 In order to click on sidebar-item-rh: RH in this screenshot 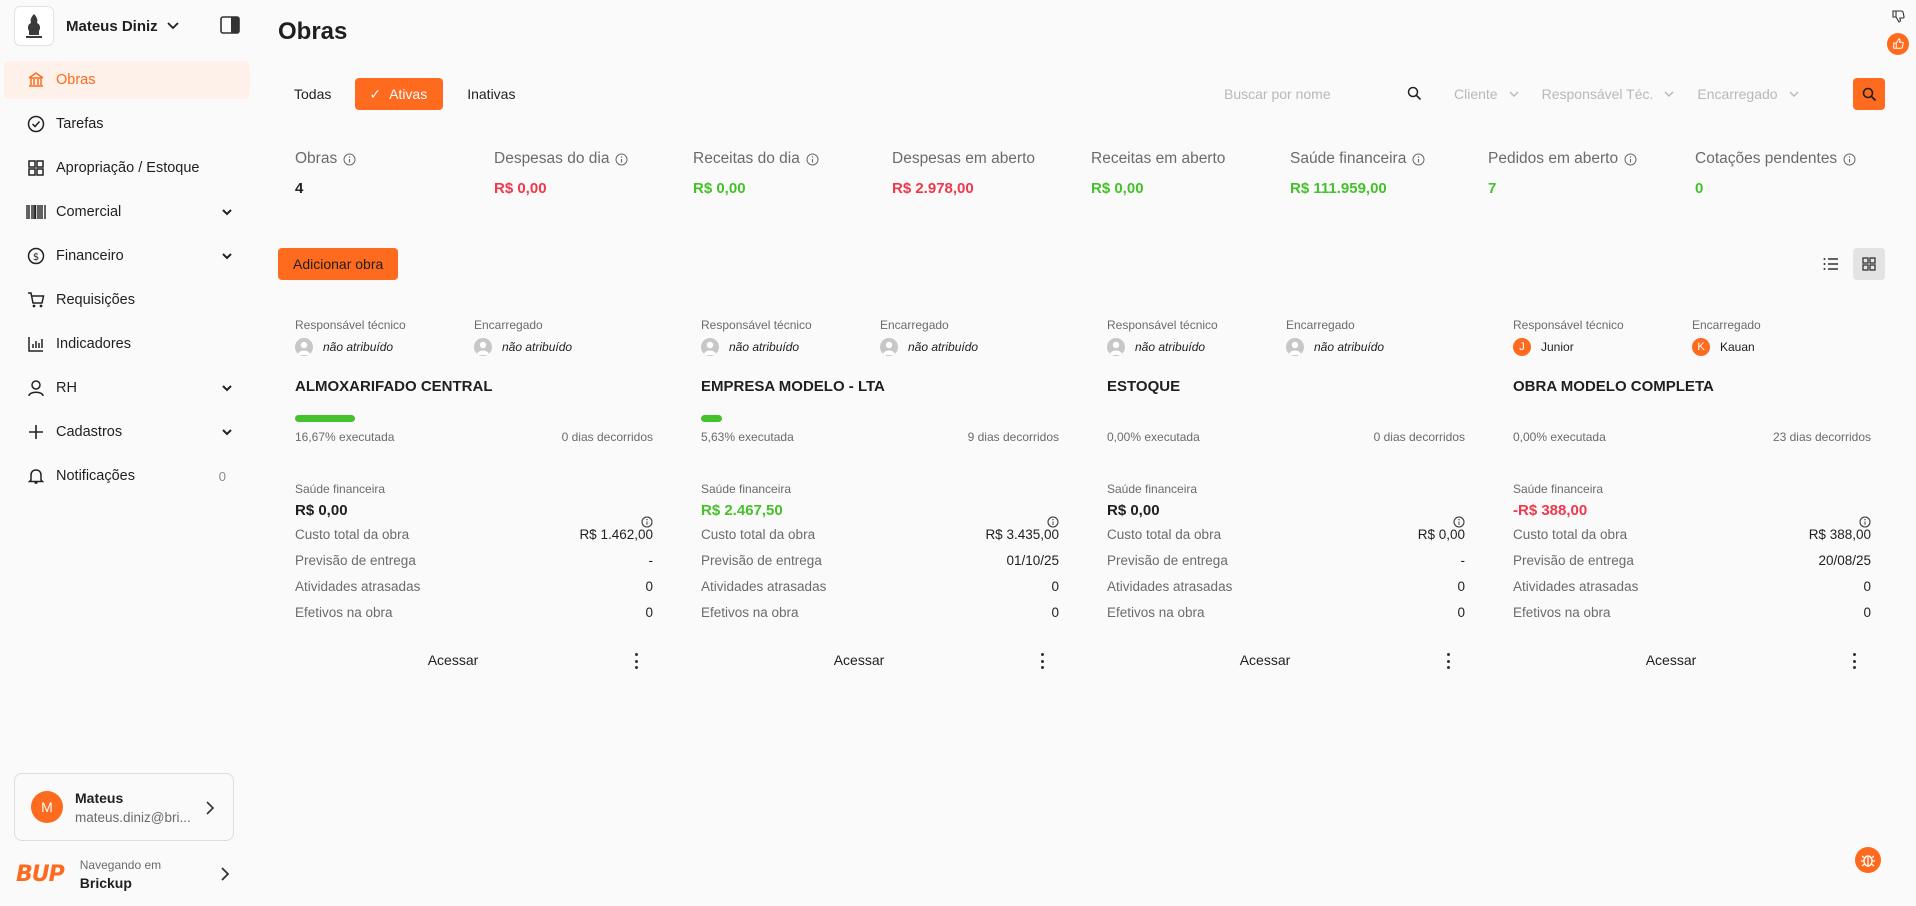, I will do `click(127, 388)`.